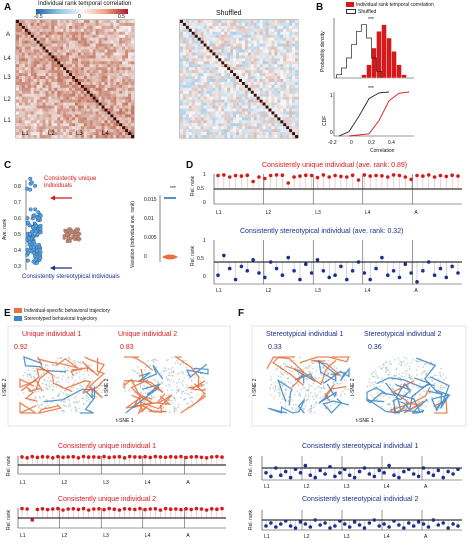 The height and width of the screenshot is (543, 474). What do you see at coordinates (186, 509) in the screenshot?
I see `e-rank2-point` at bounding box center [186, 509].